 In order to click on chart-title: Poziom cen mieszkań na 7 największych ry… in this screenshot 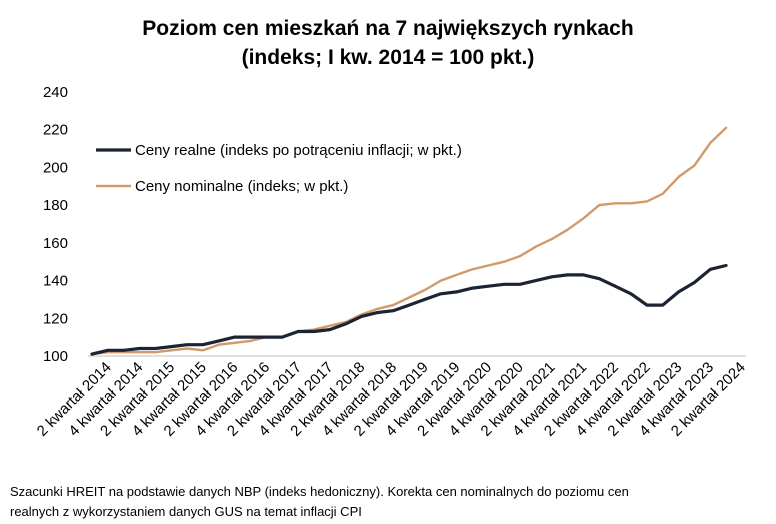, I will do `click(388, 28)`.